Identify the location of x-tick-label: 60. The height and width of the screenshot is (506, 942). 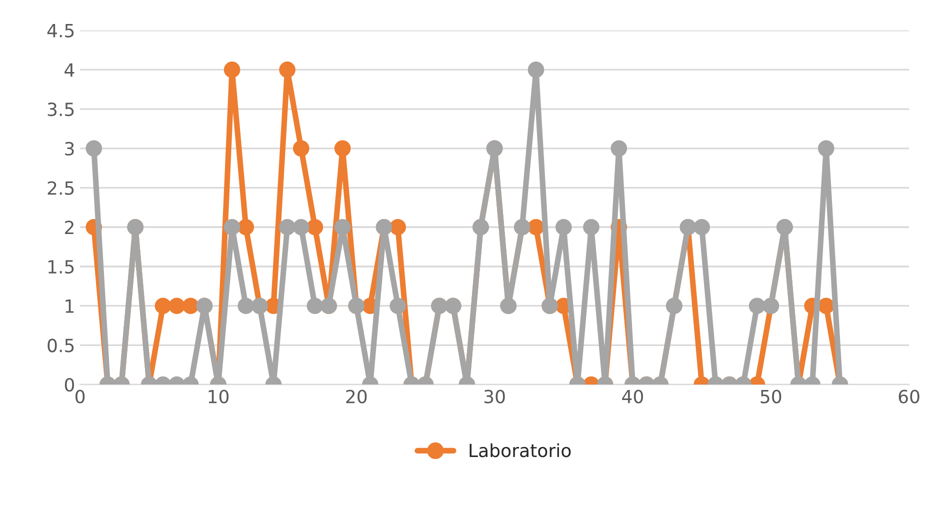
(909, 397).